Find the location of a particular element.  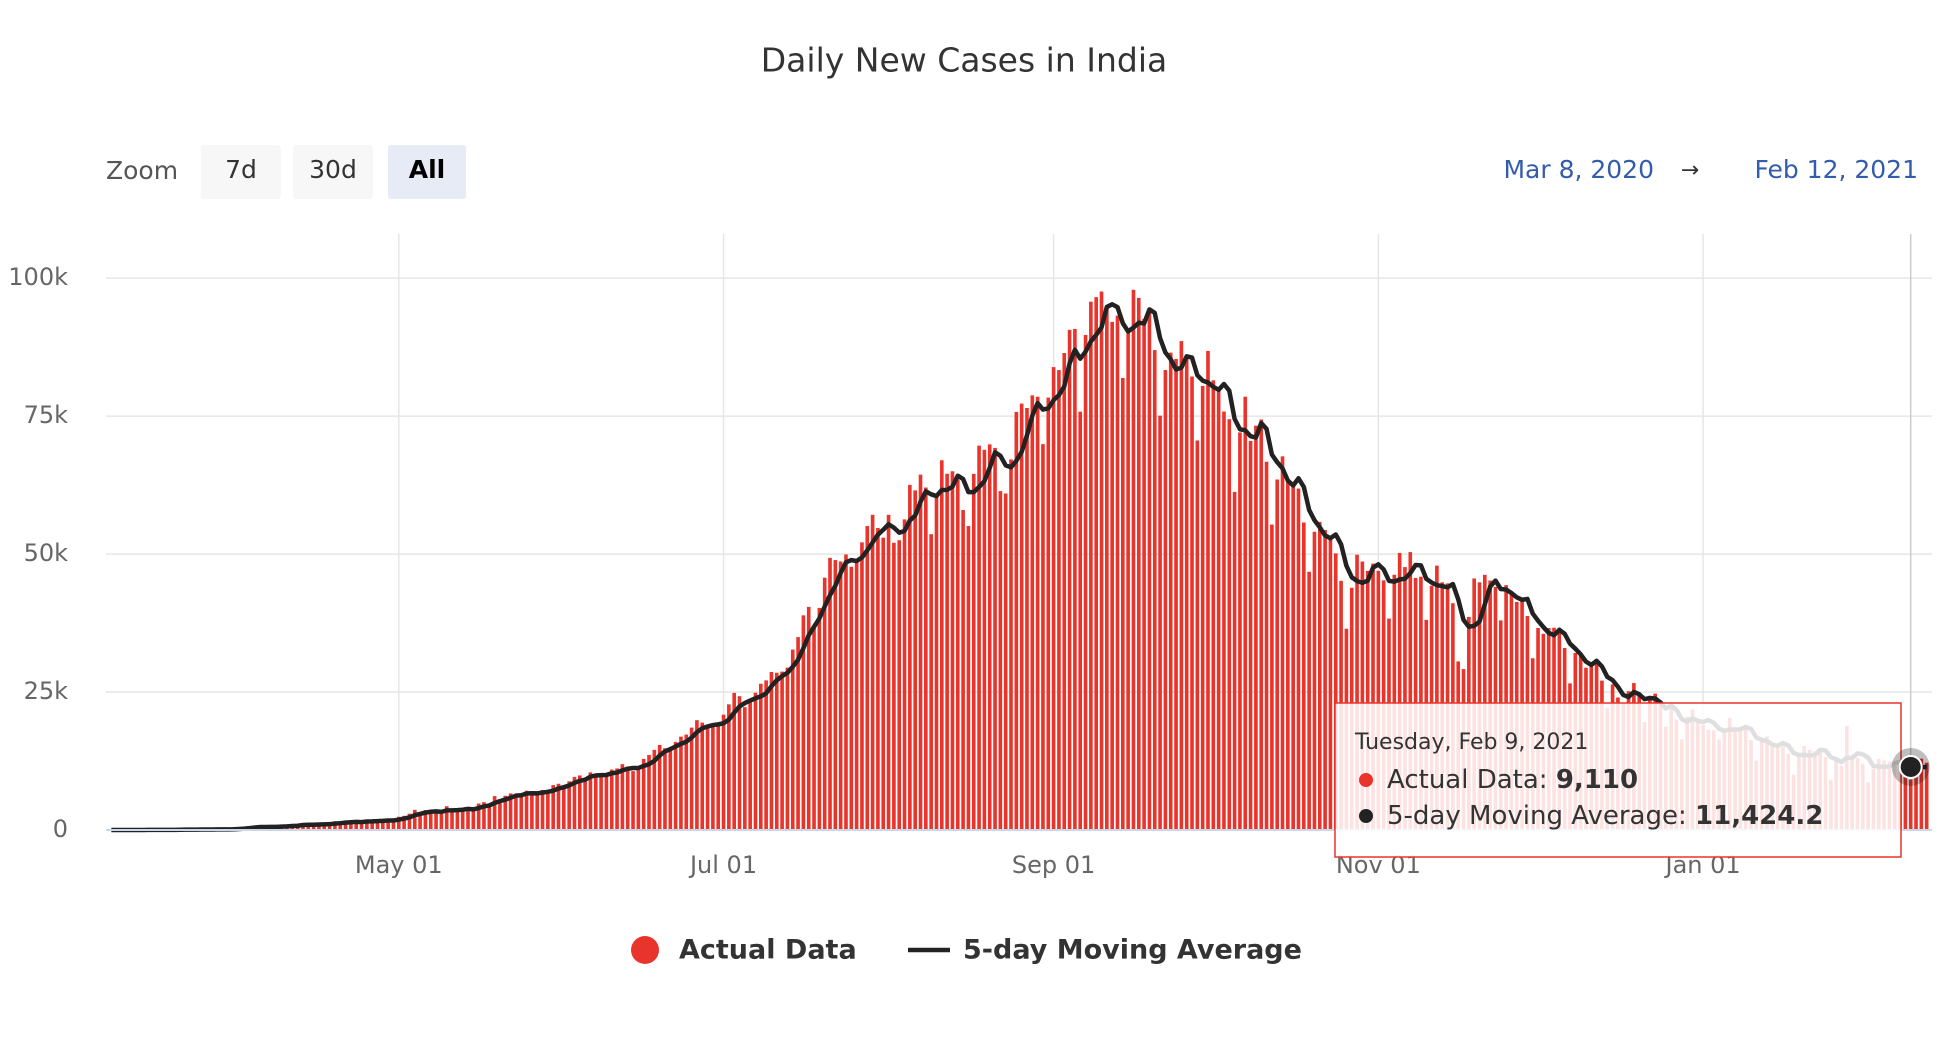

legend-item: Actual Data is located at coordinates (744, 950).